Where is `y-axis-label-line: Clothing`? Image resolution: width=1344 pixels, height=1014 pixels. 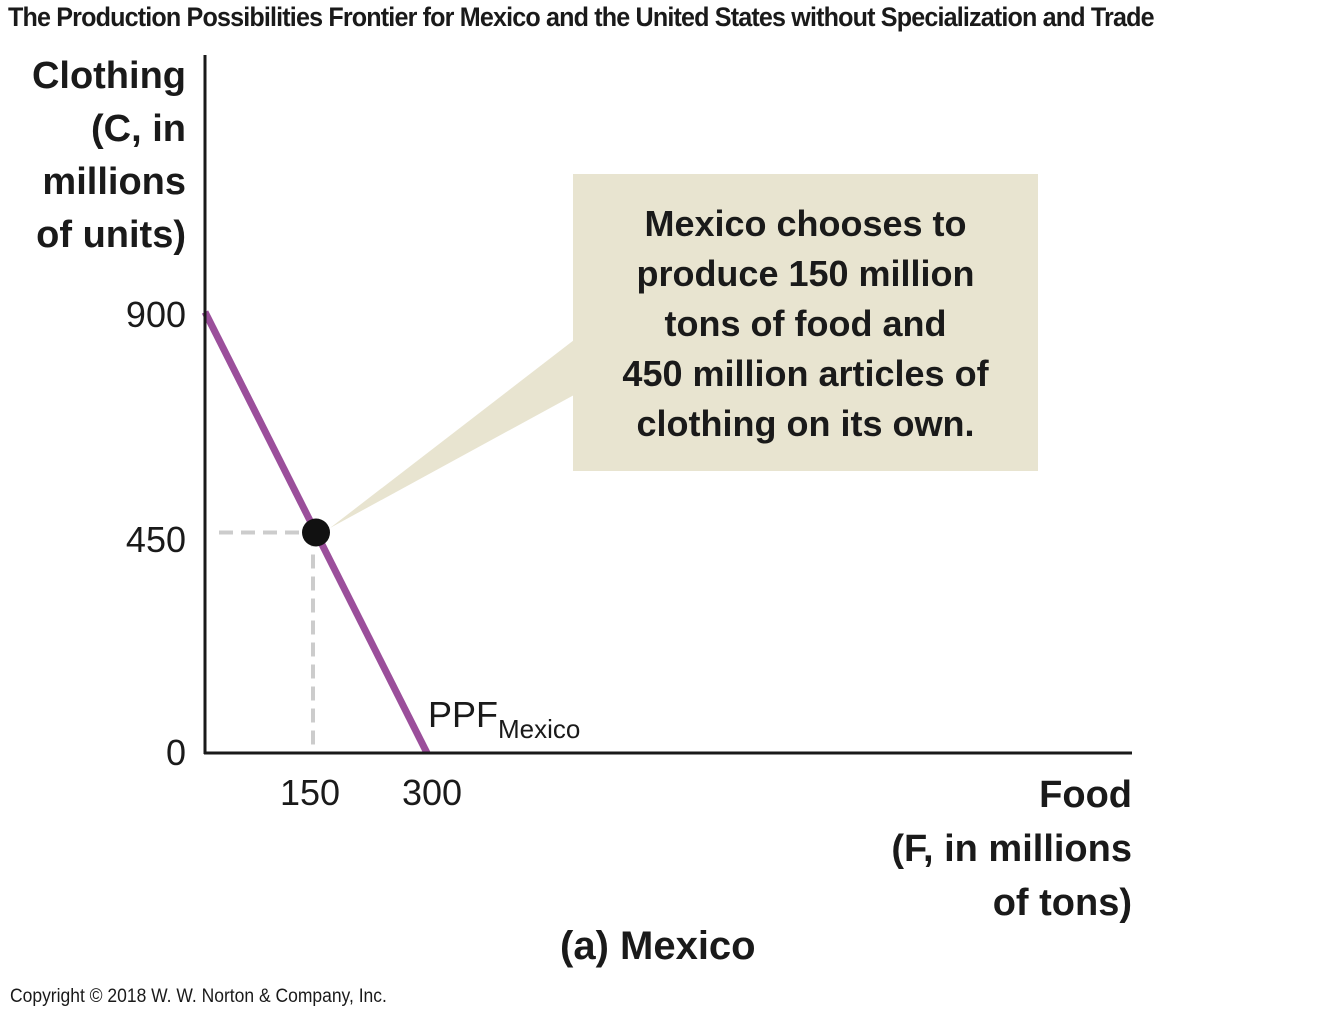 y-axis-label-line: Clothing is located at coordinates (108, 76).